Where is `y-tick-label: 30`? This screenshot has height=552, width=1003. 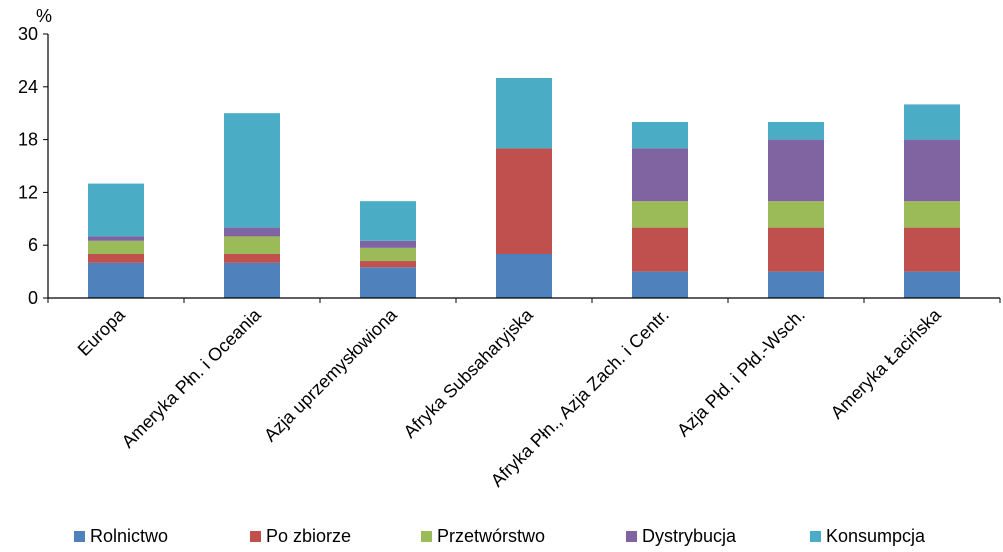
y-tick-label: 30 is located at coordinates (28, 34).